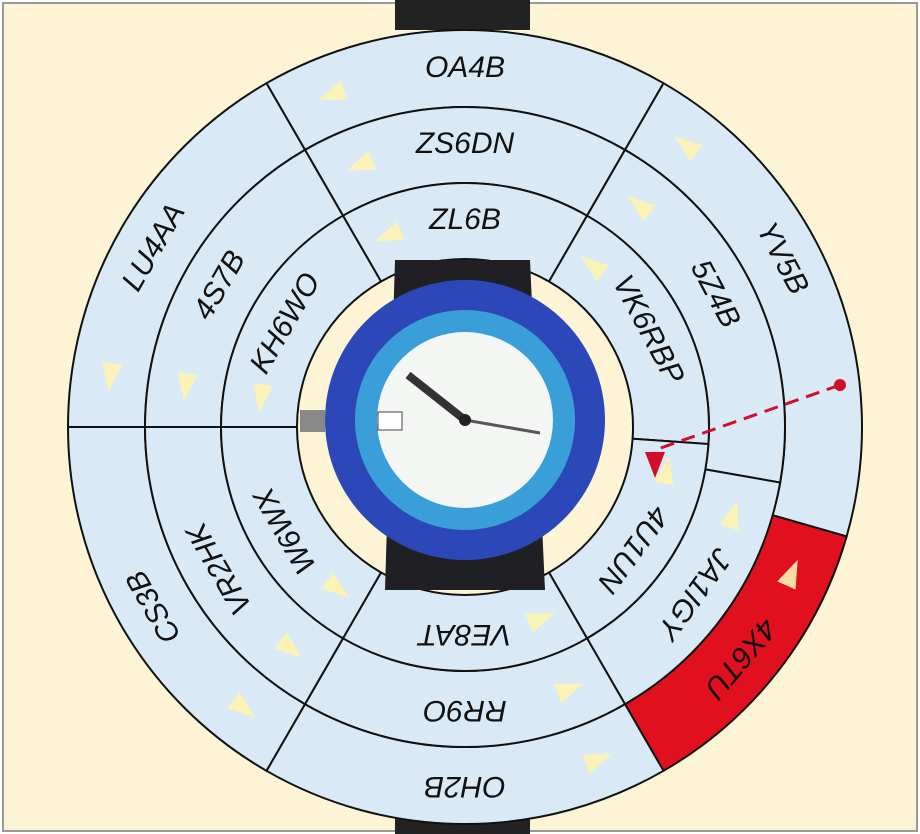  I want to click on watch, so click(452, 425).